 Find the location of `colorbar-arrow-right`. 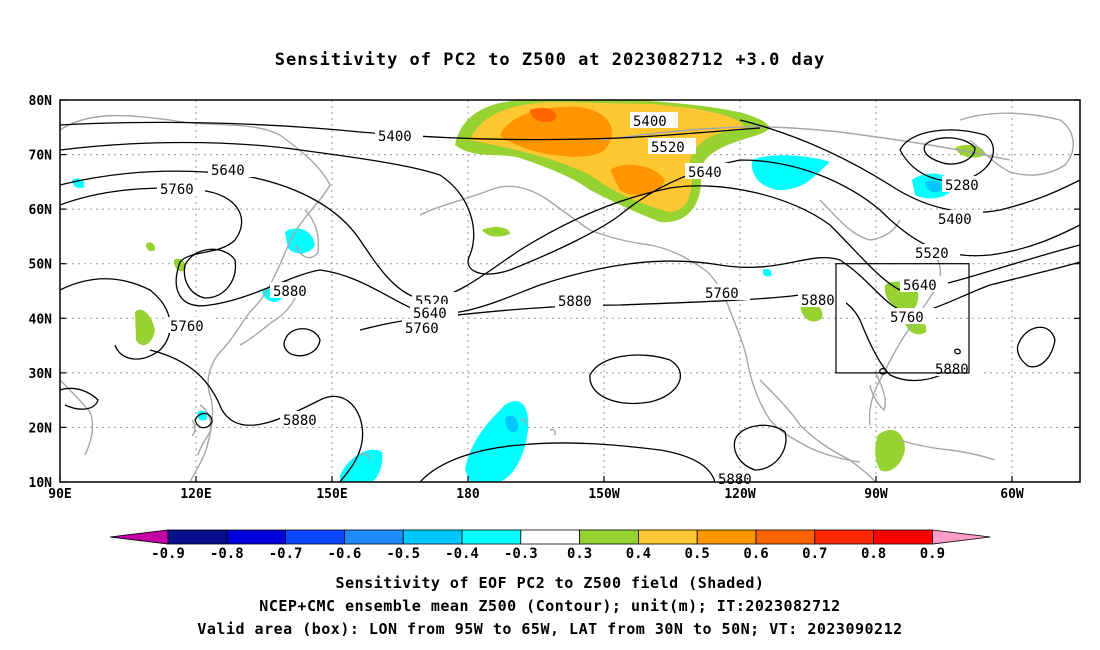

colorbar-arrow-right is located at coordinates (961, 537).